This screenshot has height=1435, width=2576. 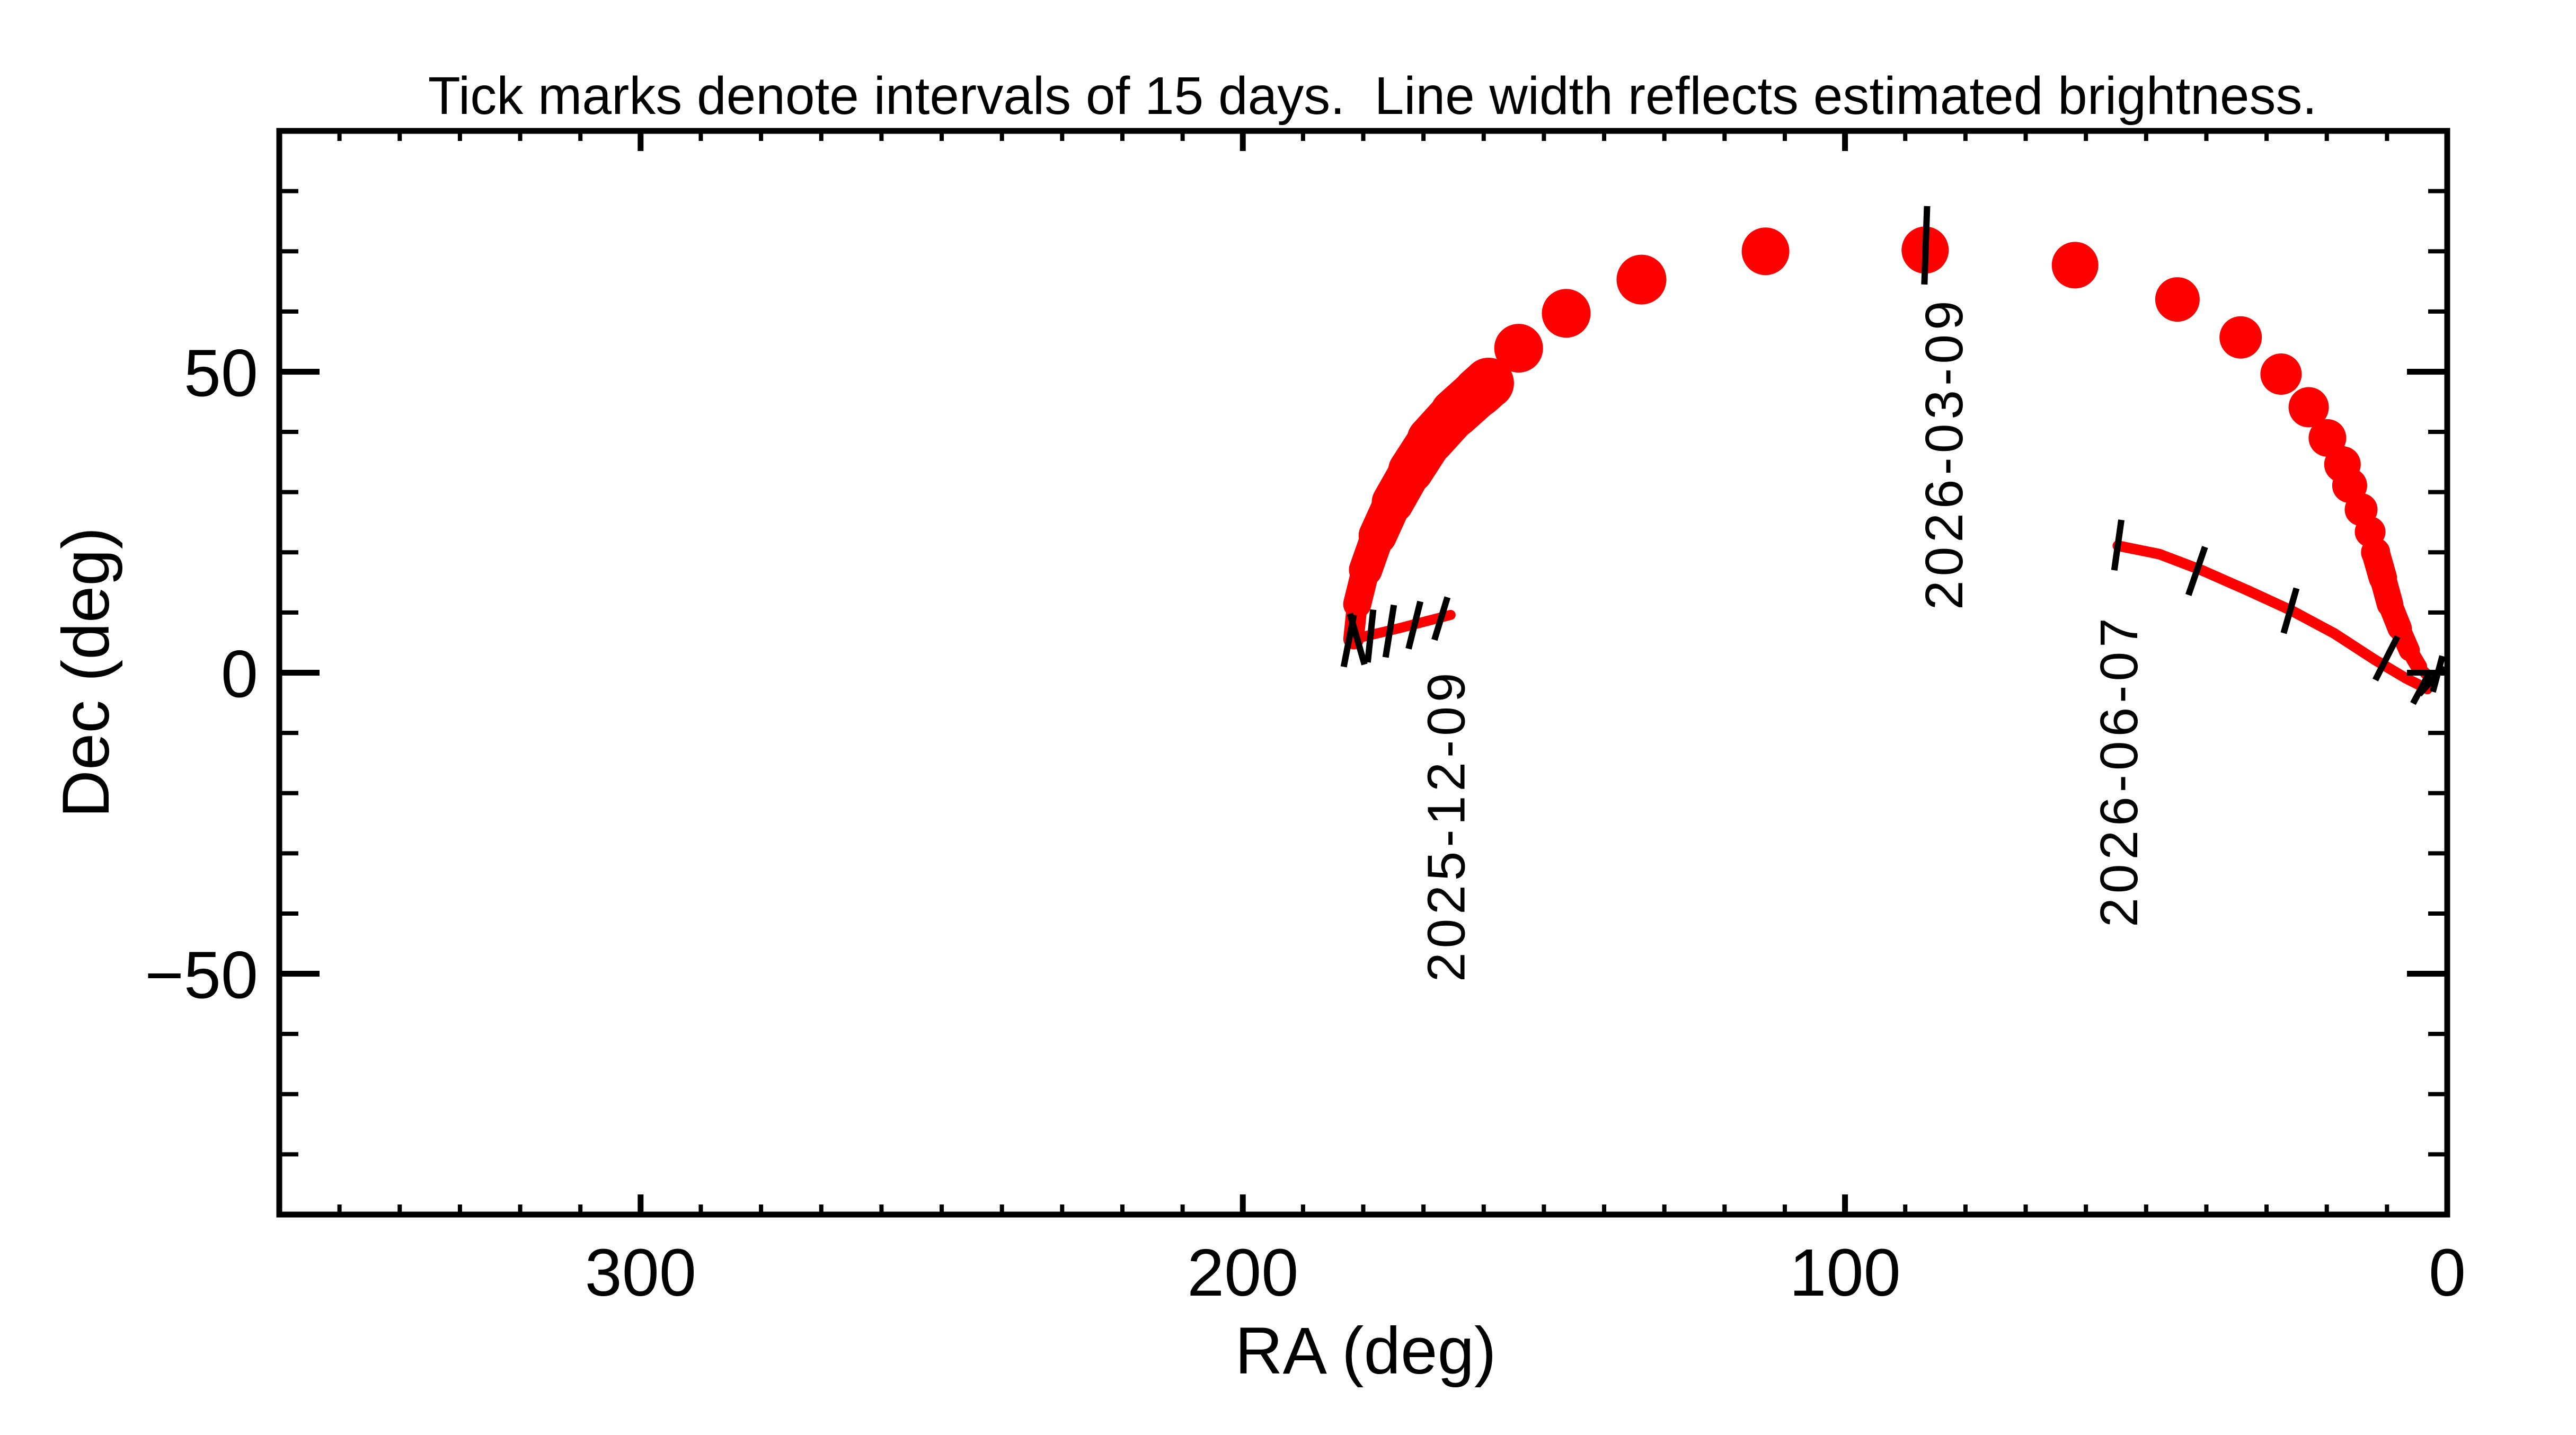 I want to click on y-axis-title: Dec (deg), so click(x=86, y=672).